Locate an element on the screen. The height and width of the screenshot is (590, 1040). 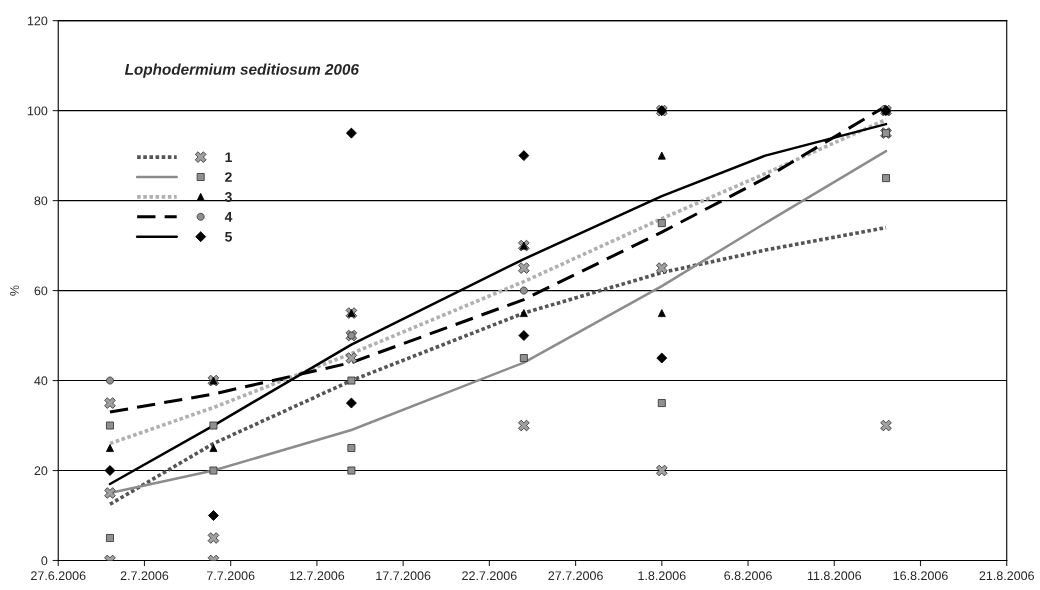
y-axis-title: % is located at coordinates (14, 290).